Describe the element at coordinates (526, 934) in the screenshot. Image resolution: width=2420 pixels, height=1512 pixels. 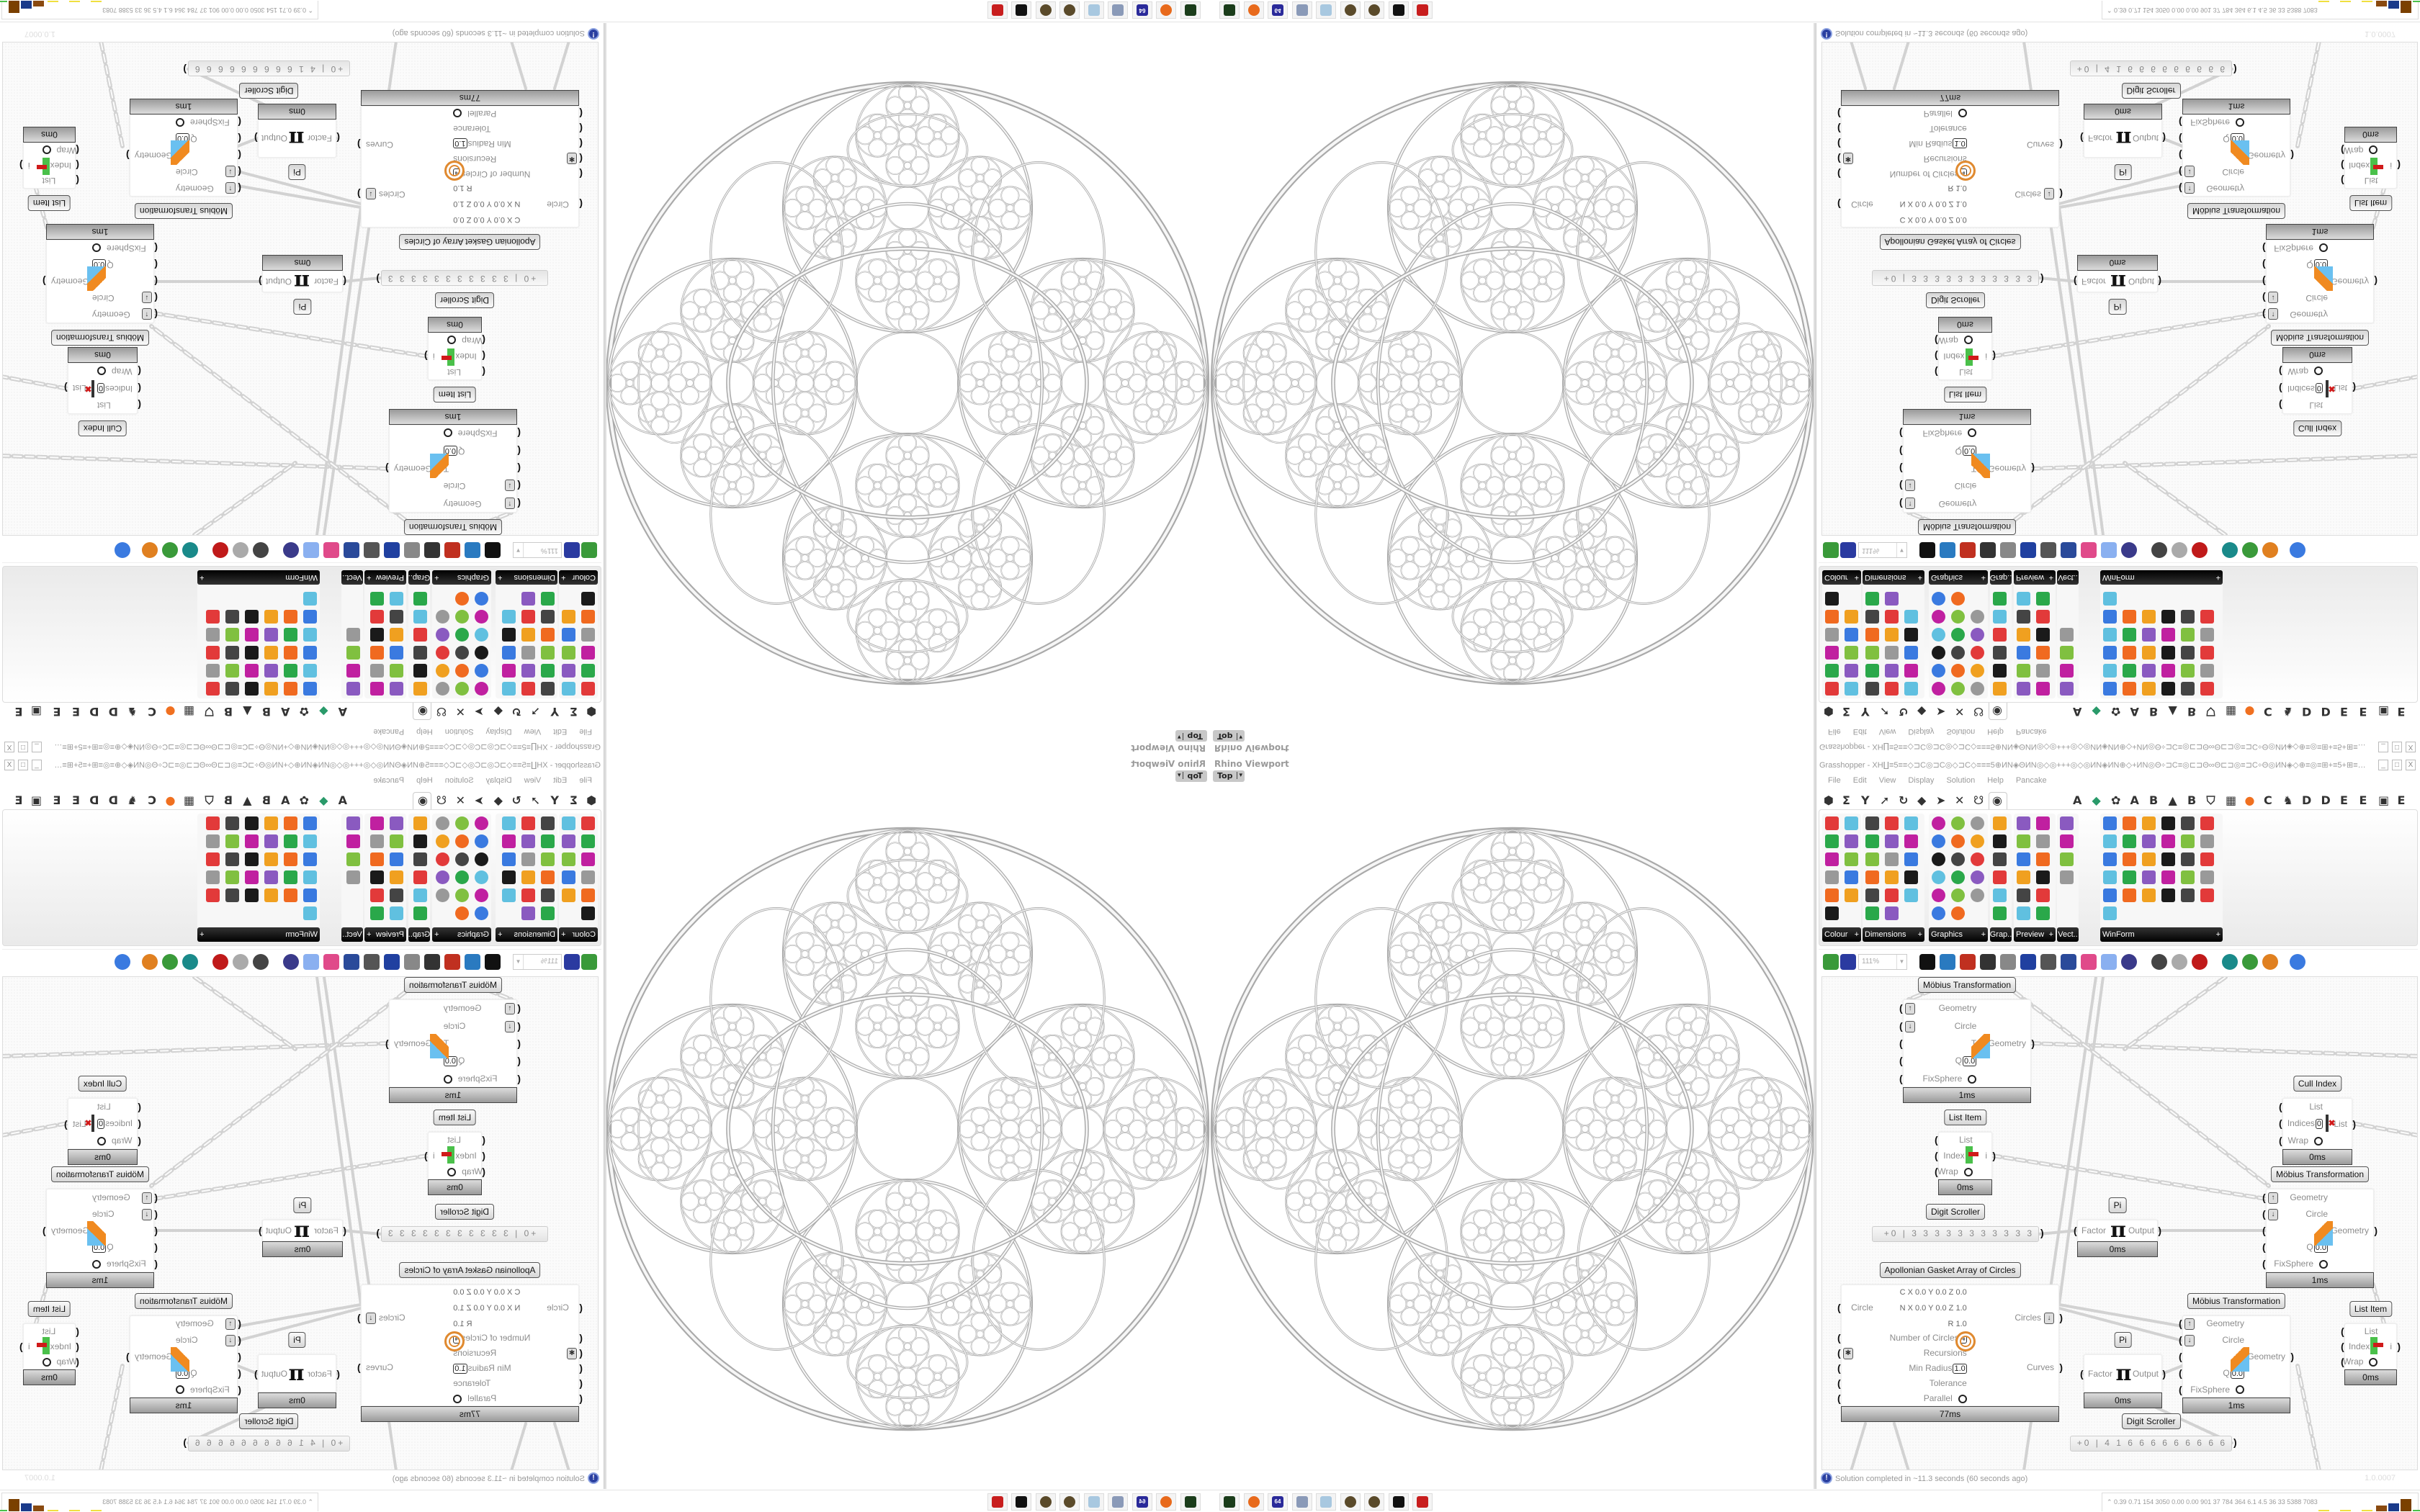
I see `panel-footer: Dimensions +` at that location.